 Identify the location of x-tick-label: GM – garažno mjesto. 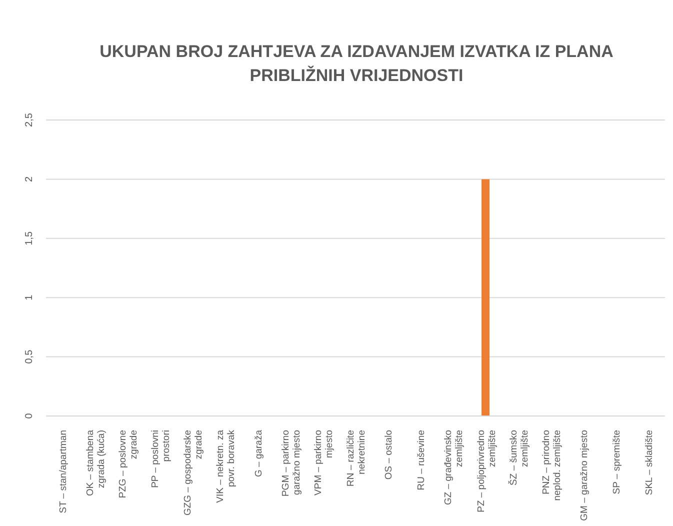
(584, 475).